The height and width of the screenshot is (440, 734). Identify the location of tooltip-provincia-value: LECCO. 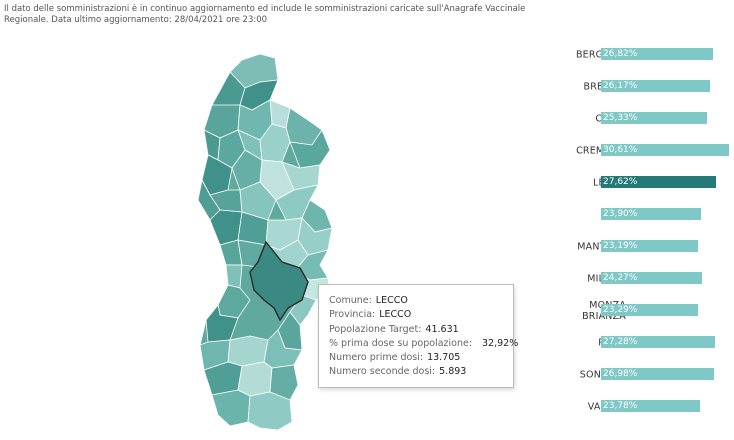
(395, 315).